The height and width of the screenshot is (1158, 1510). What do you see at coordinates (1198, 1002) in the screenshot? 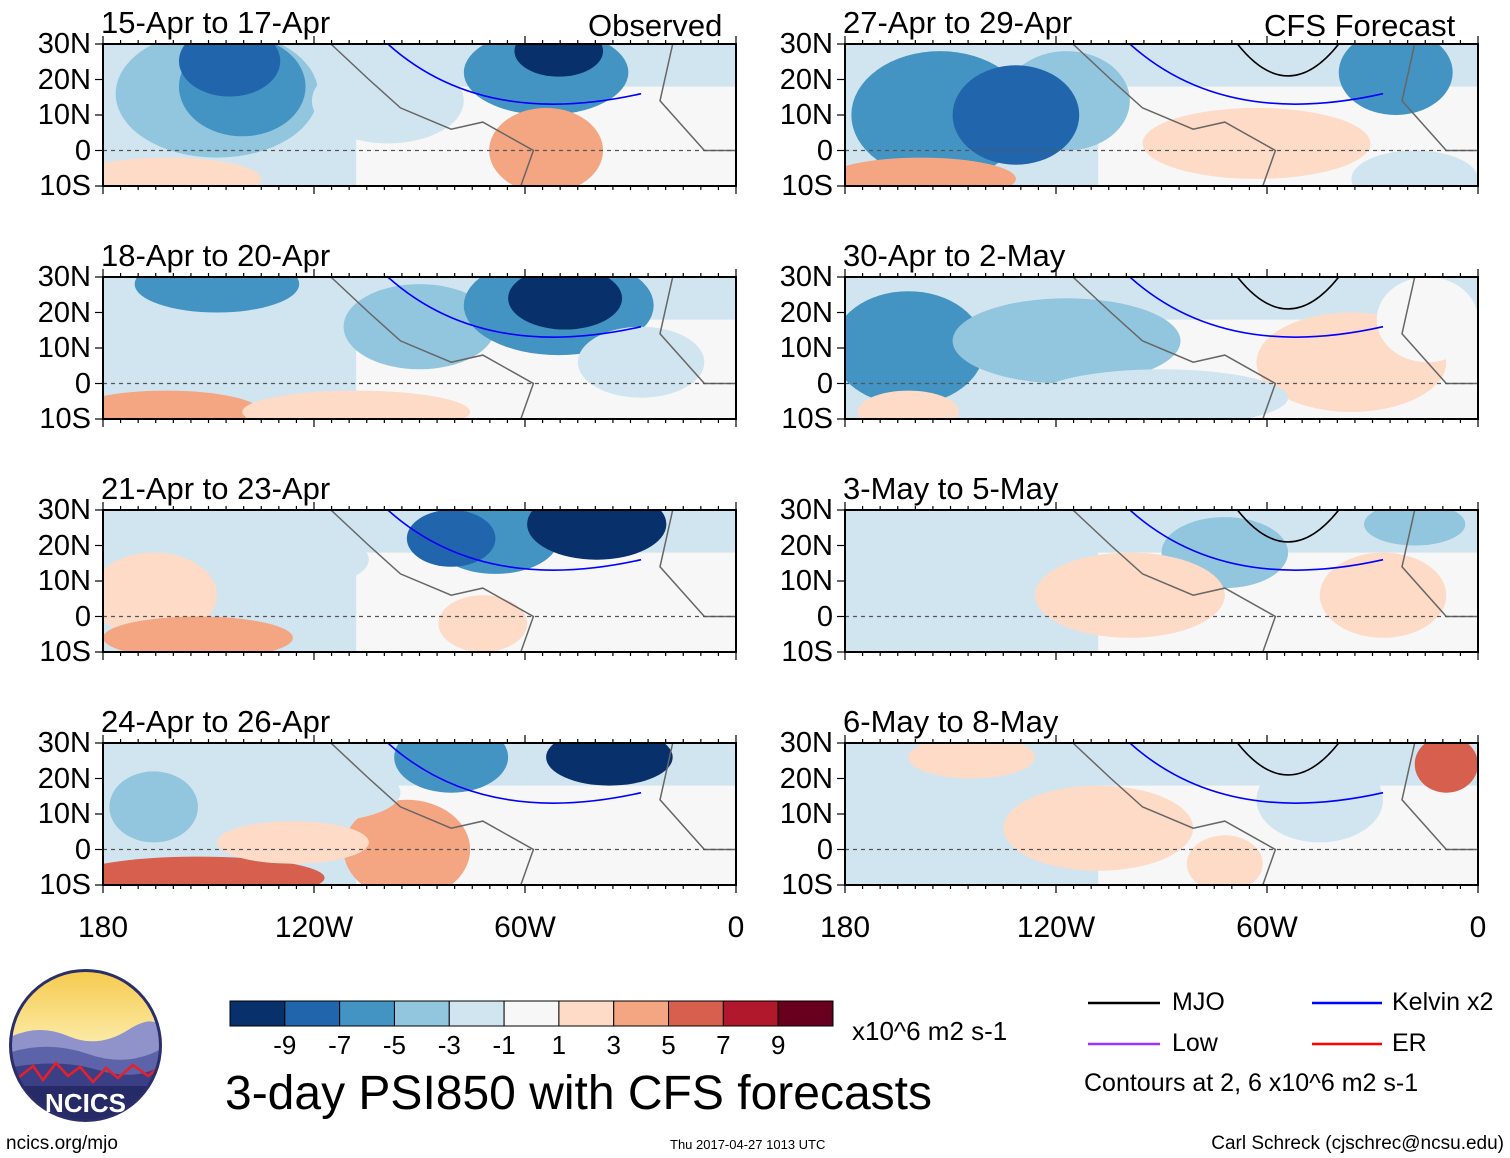
I see `legend-label: MJO` at bounding box center [1198, 1002].